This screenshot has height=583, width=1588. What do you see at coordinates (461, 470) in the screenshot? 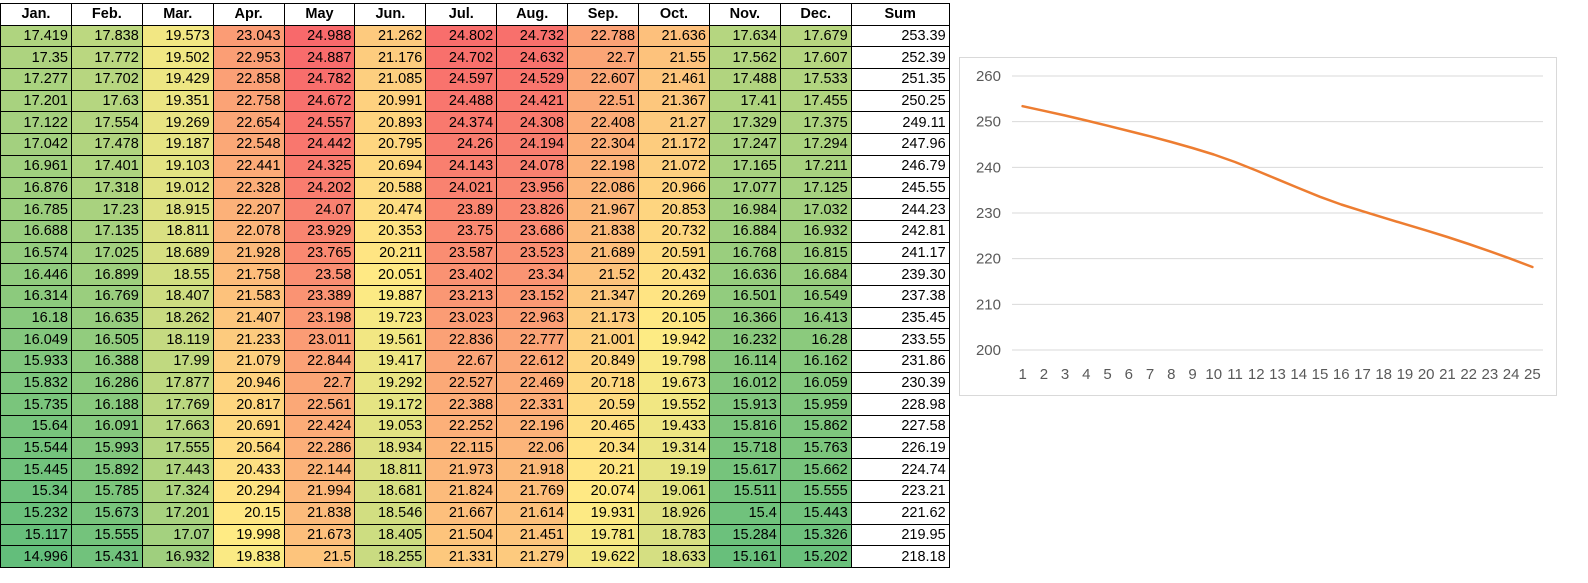
I see `month-value-cell: 21.973` at bounding box center [461, 470].